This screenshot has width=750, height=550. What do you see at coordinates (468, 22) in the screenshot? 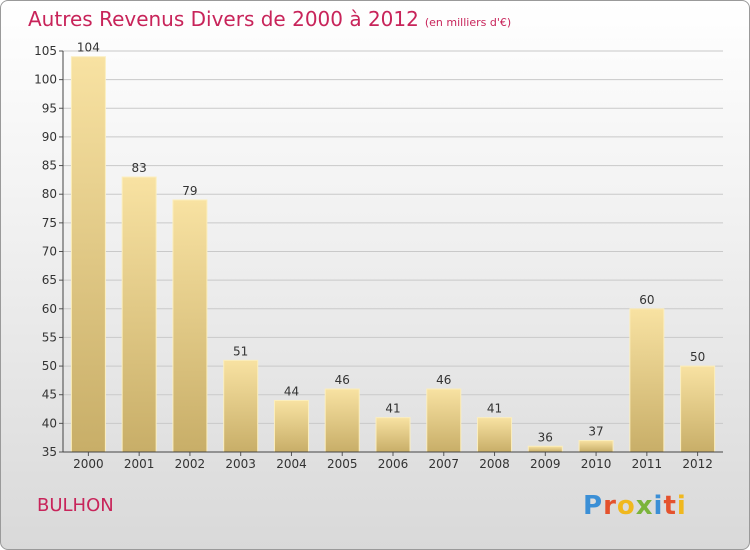
I see `chart-title-unit: (en milliers d'€)` at bounding box center [468, 22].